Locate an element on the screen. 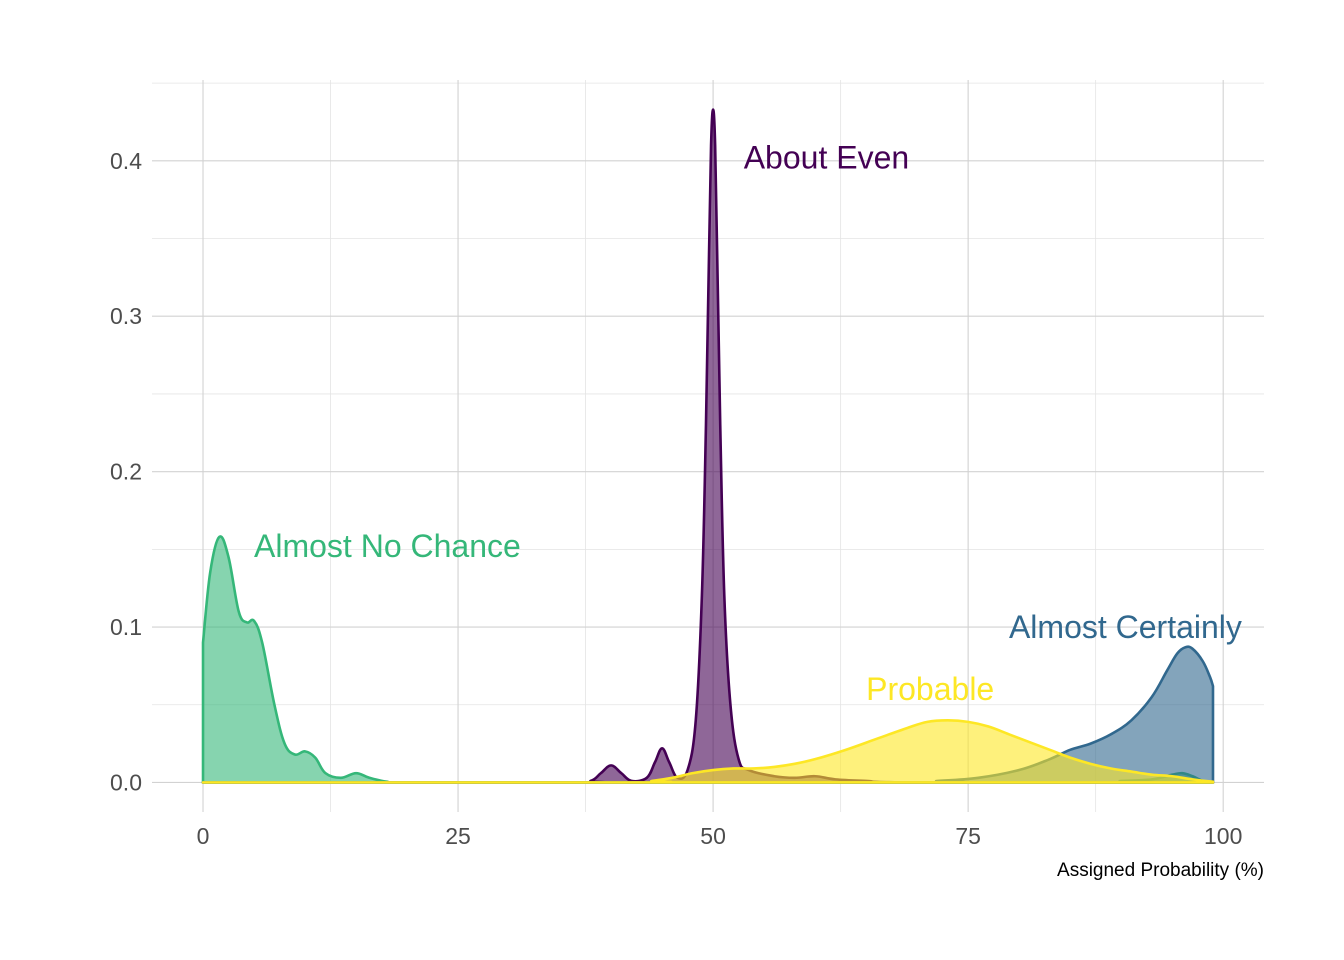  label-about-even: About Even is located at coordinates (826, 158).